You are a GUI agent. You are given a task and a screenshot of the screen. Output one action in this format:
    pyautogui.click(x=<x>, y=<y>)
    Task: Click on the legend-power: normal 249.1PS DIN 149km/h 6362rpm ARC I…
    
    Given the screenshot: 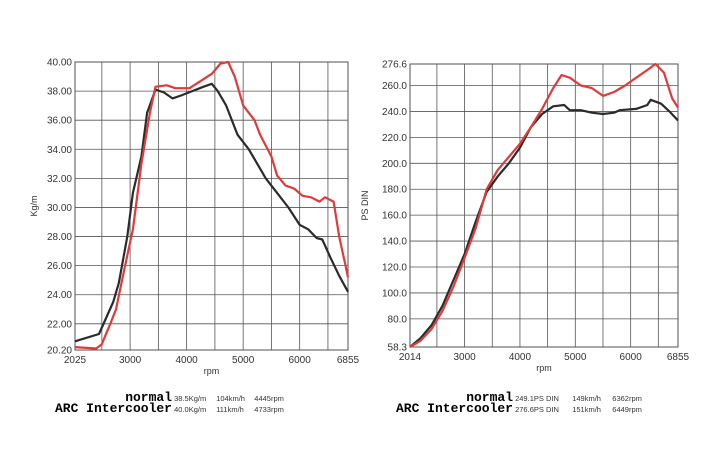 What is the action you would take?
    pyautogui.click(x=511, y=403)
    